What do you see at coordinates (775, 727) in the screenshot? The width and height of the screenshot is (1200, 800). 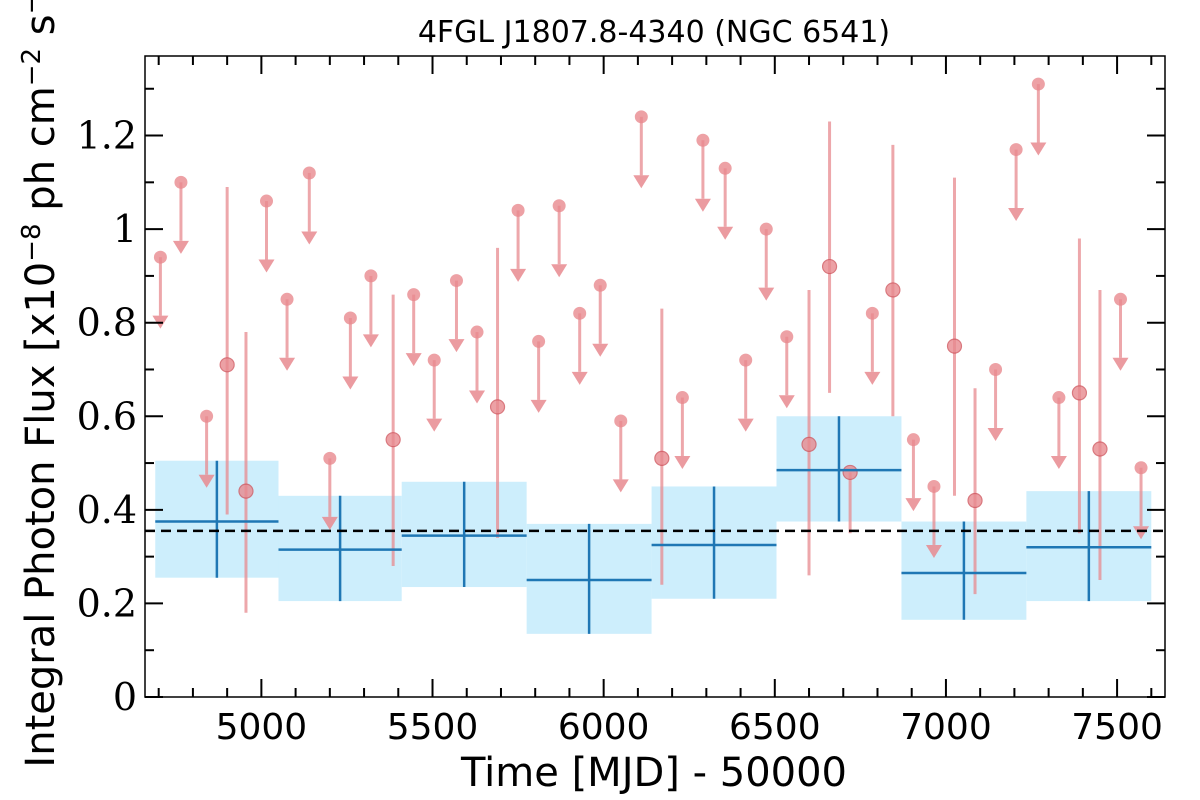 I see `x-tick-label-3: 6500` at bounding box center [775, 727].